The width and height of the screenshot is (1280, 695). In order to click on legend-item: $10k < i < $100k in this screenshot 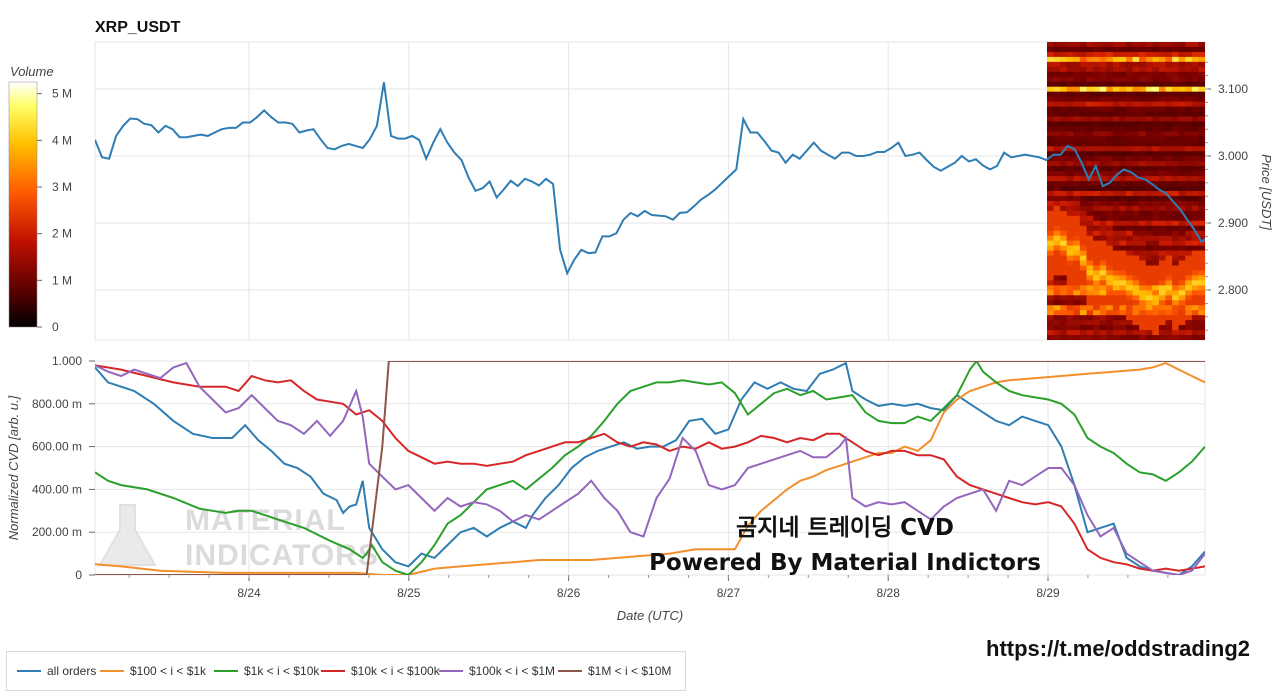, I will do `click(380, 671)`.